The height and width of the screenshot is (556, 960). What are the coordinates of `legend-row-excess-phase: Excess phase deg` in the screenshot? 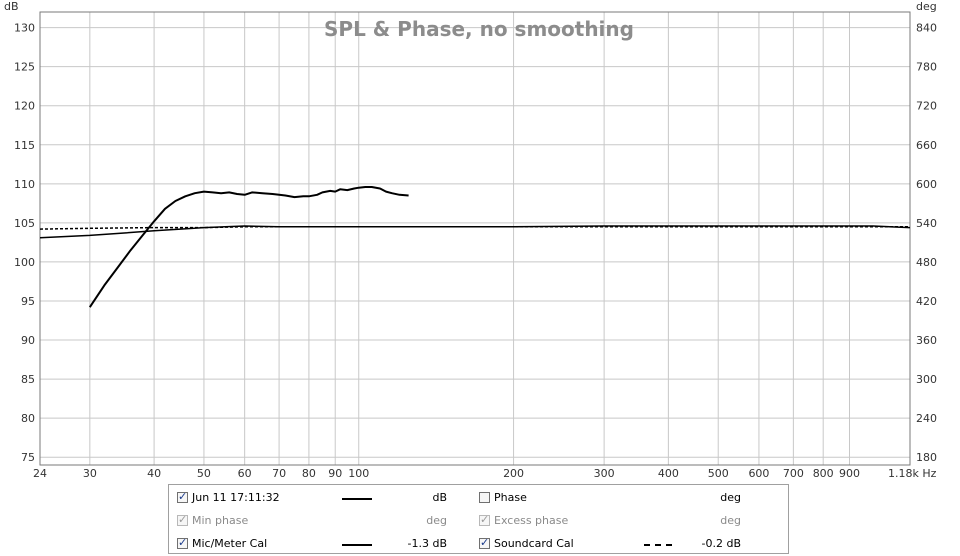 It's located at (614, 521).